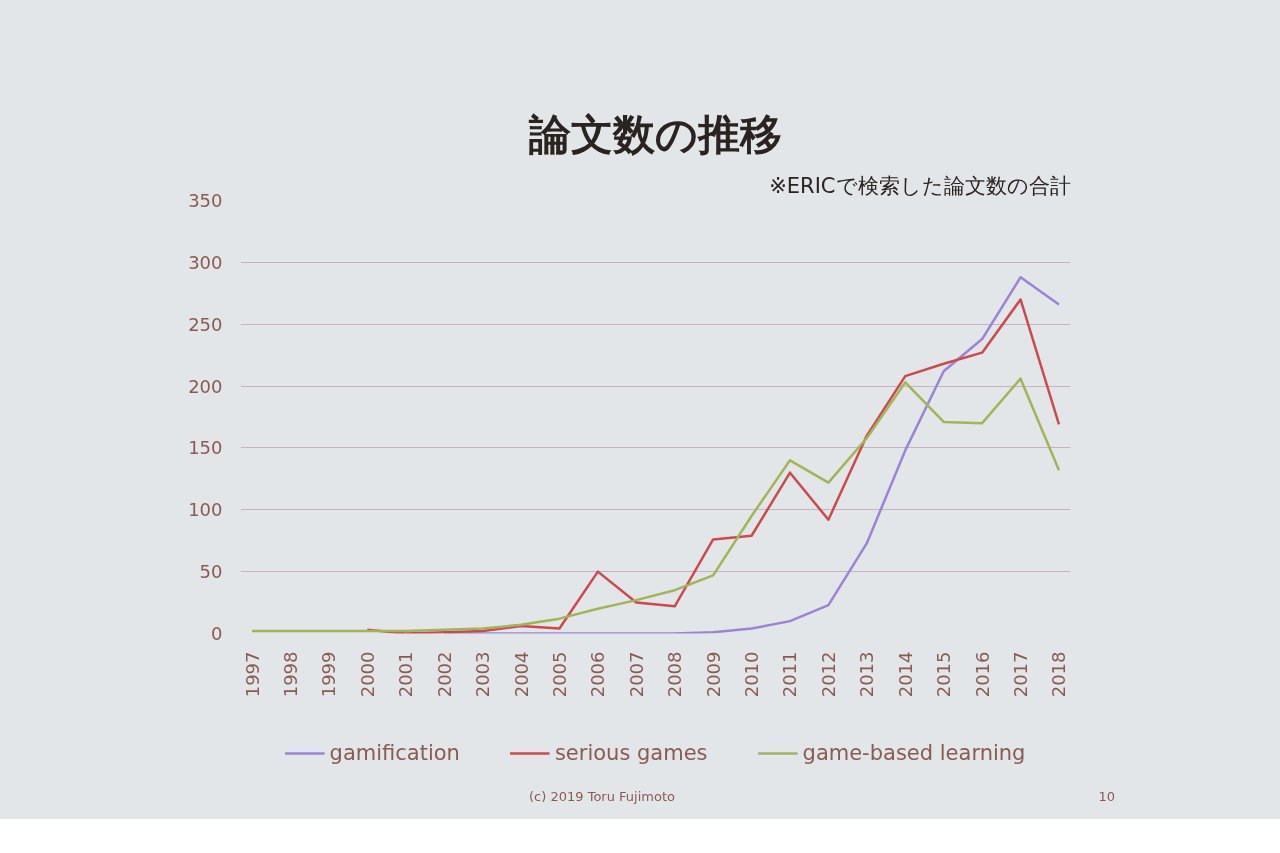  What do you see at coordinates (636, 674) in the screenshot?
I see `x-tick-label: 2007` at bounding box center [636, 674].